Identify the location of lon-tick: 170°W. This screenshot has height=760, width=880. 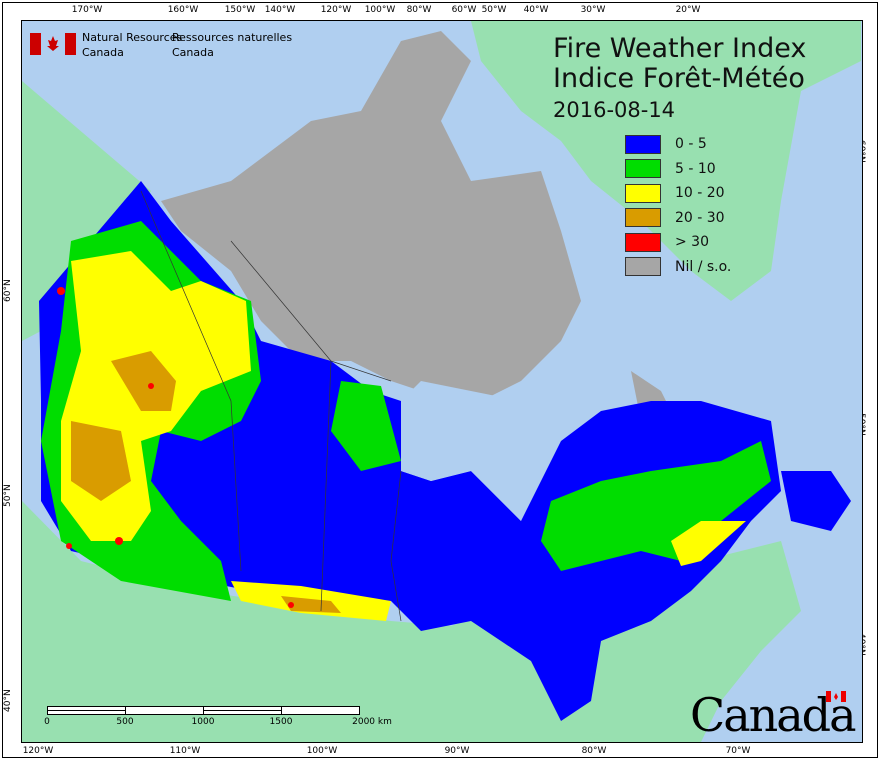
(87, 10).